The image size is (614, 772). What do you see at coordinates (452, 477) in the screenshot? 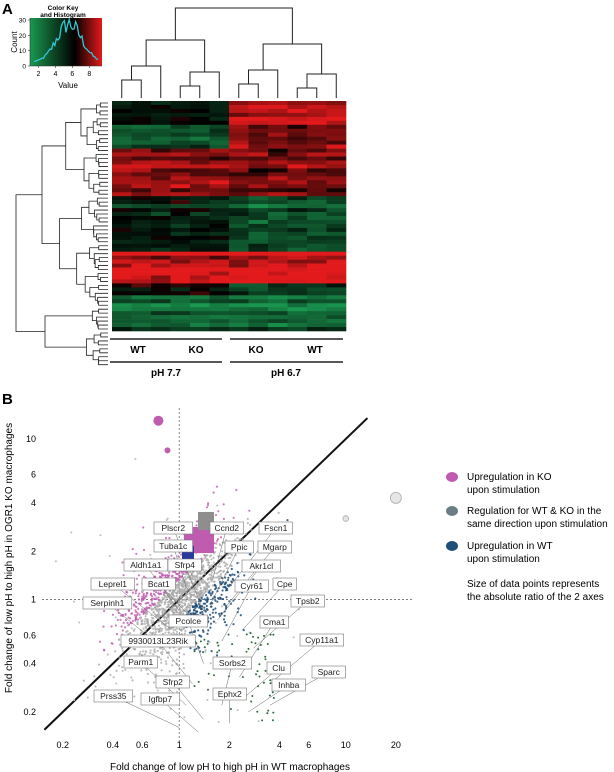
I see `legend-marker` at bounding box center [452, 477].